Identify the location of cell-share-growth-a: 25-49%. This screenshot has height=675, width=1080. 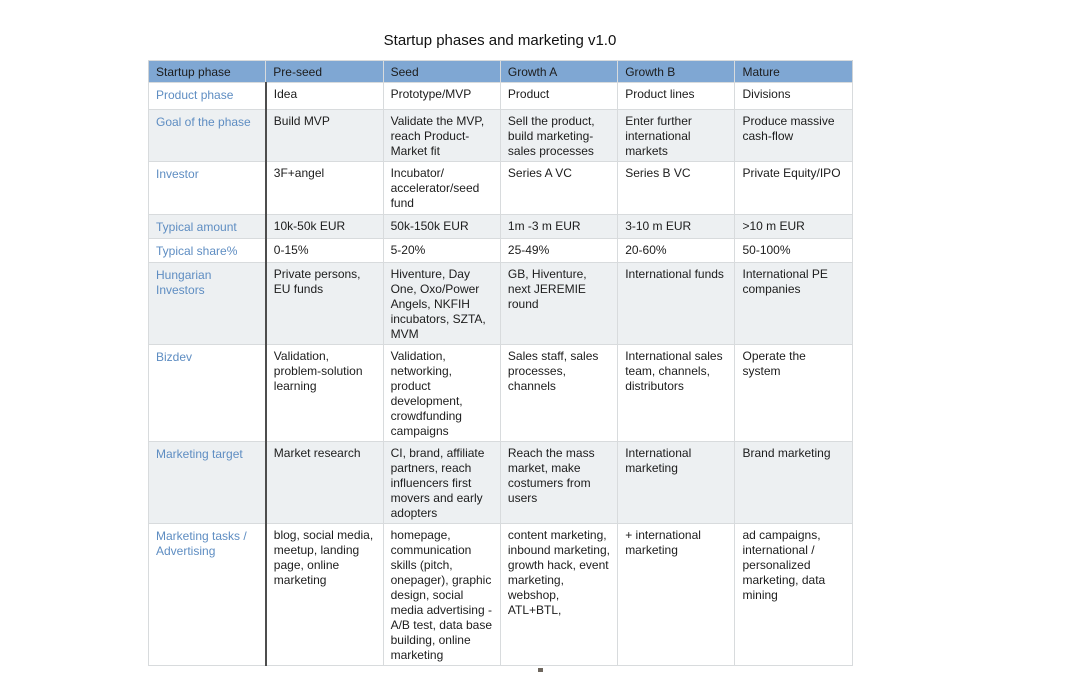
(559, 250).